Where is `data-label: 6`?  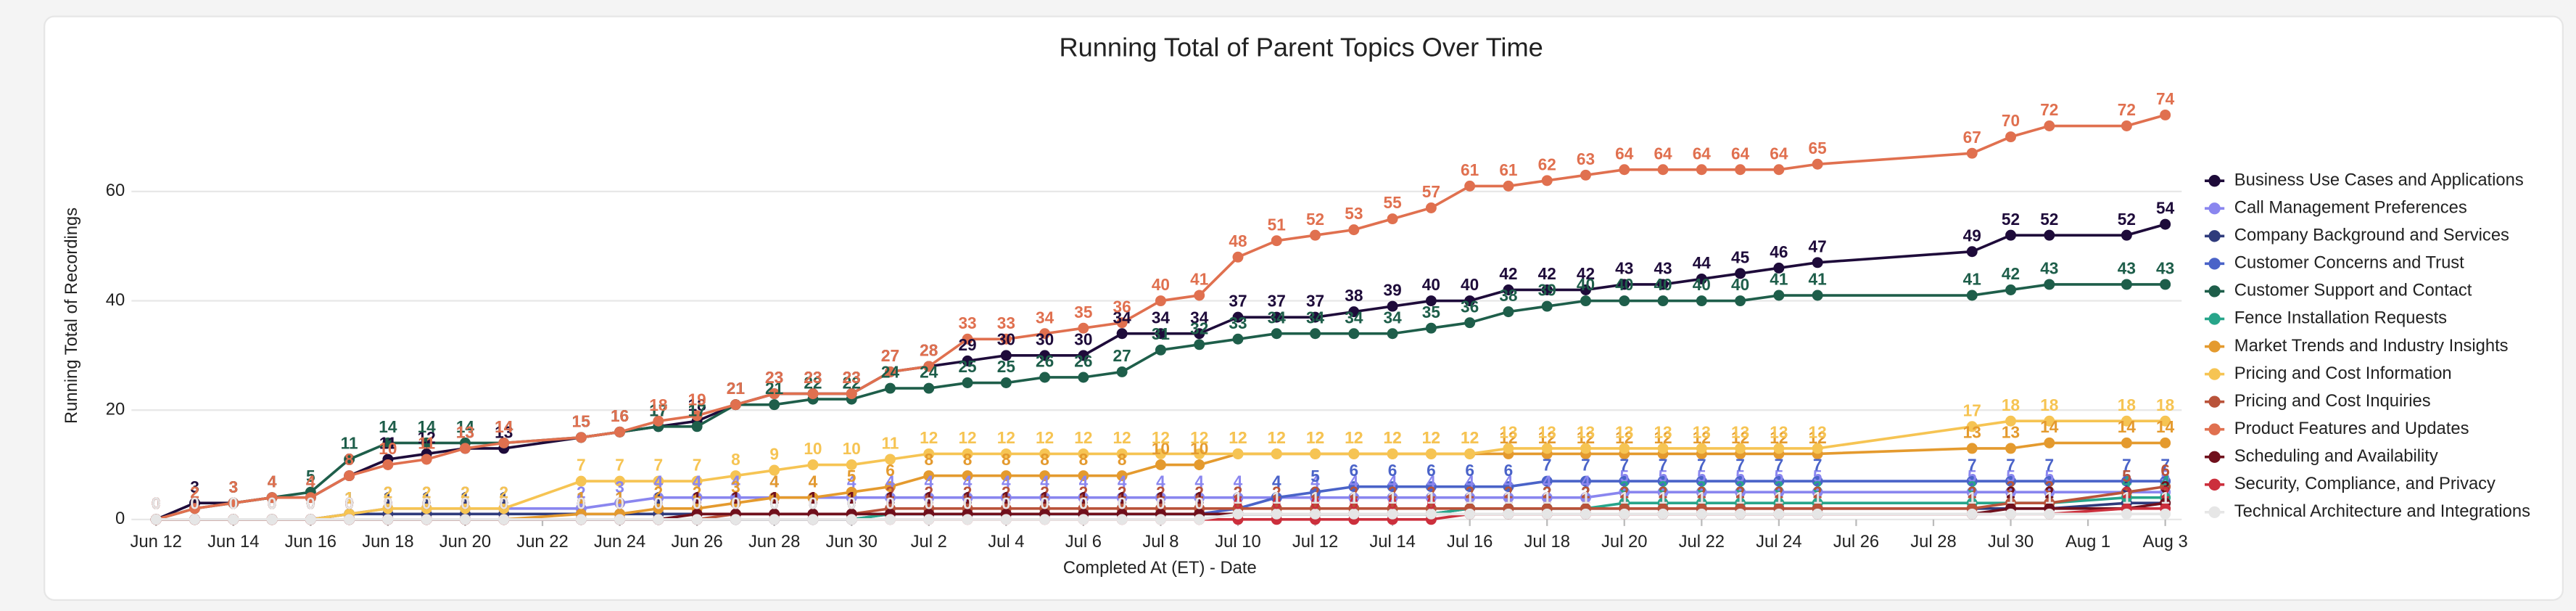
data-label: 6 is located at coordinates (2165, 471).